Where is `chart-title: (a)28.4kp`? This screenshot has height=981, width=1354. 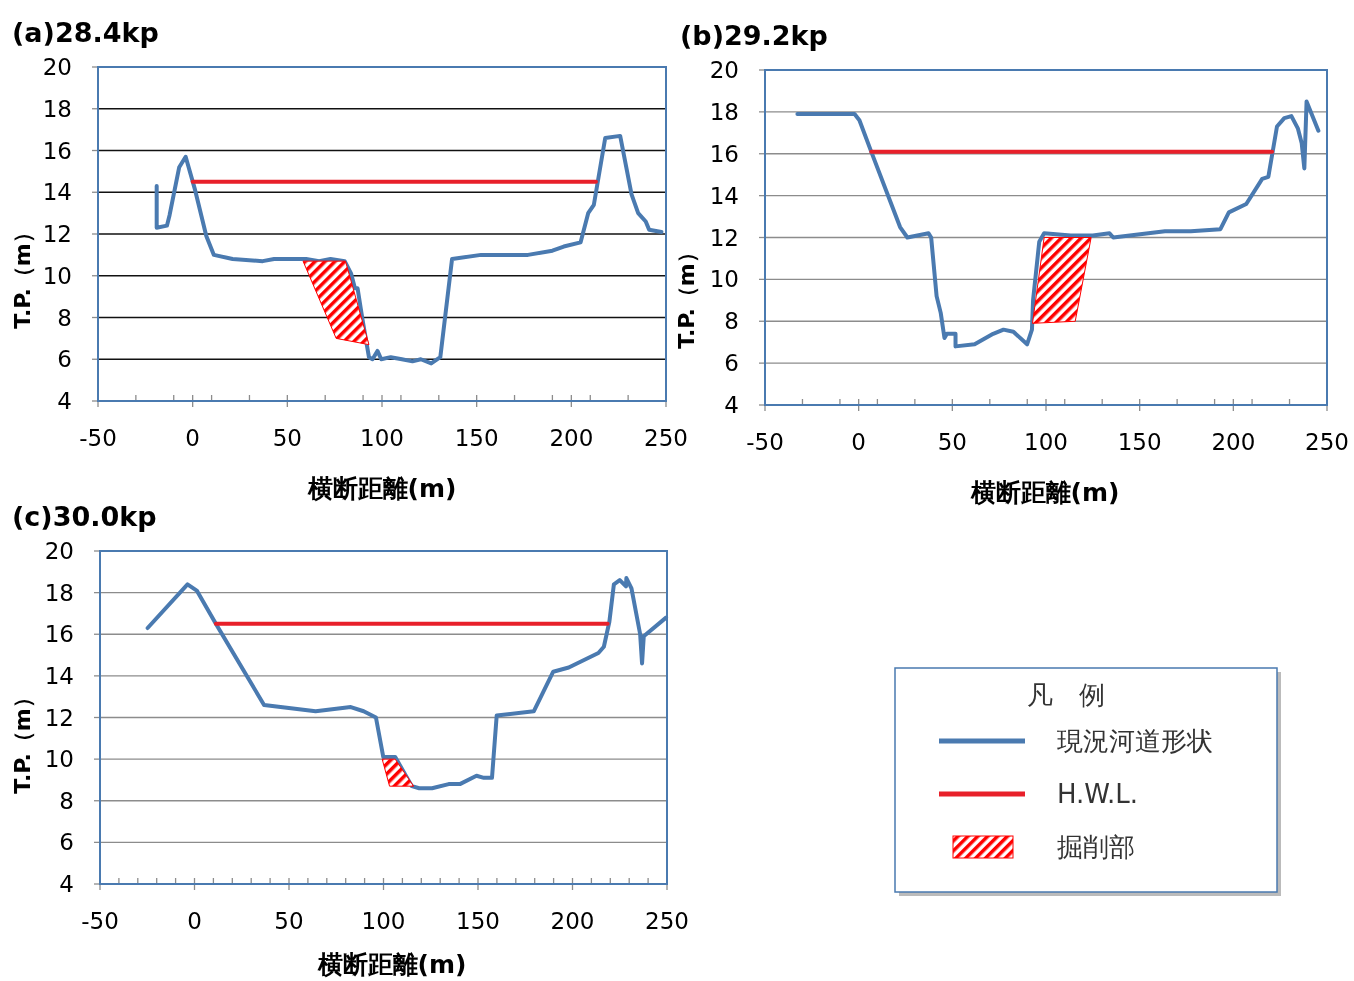 chart-title: (a)28.4kp is located at coordinates (85, 32).